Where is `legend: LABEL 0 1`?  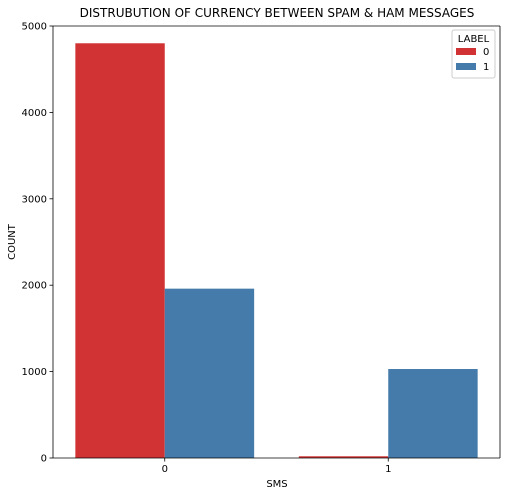 legend: LABEL 0 1 is located at coordinates (473, 54).